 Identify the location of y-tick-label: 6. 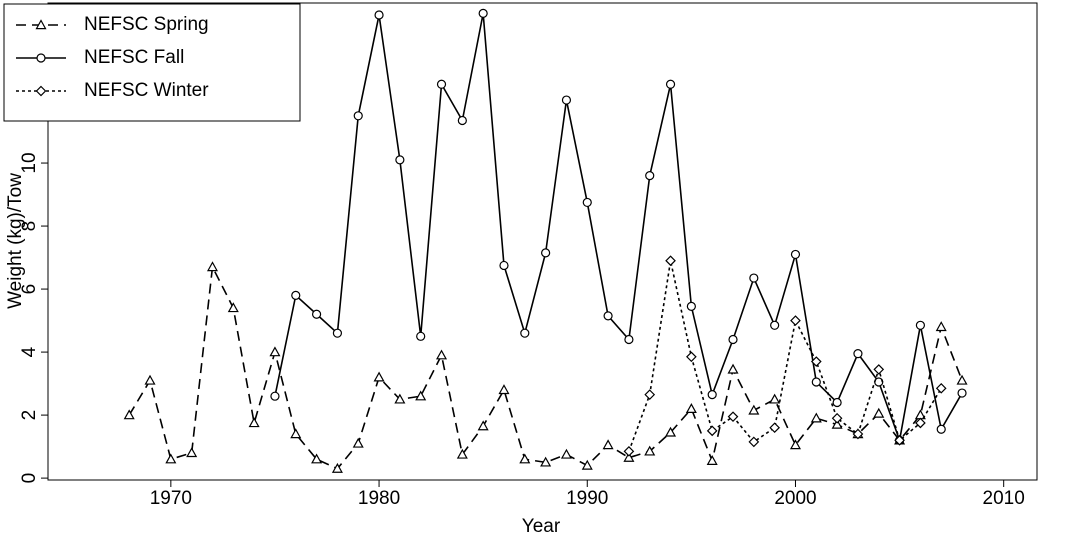
(29, 289).